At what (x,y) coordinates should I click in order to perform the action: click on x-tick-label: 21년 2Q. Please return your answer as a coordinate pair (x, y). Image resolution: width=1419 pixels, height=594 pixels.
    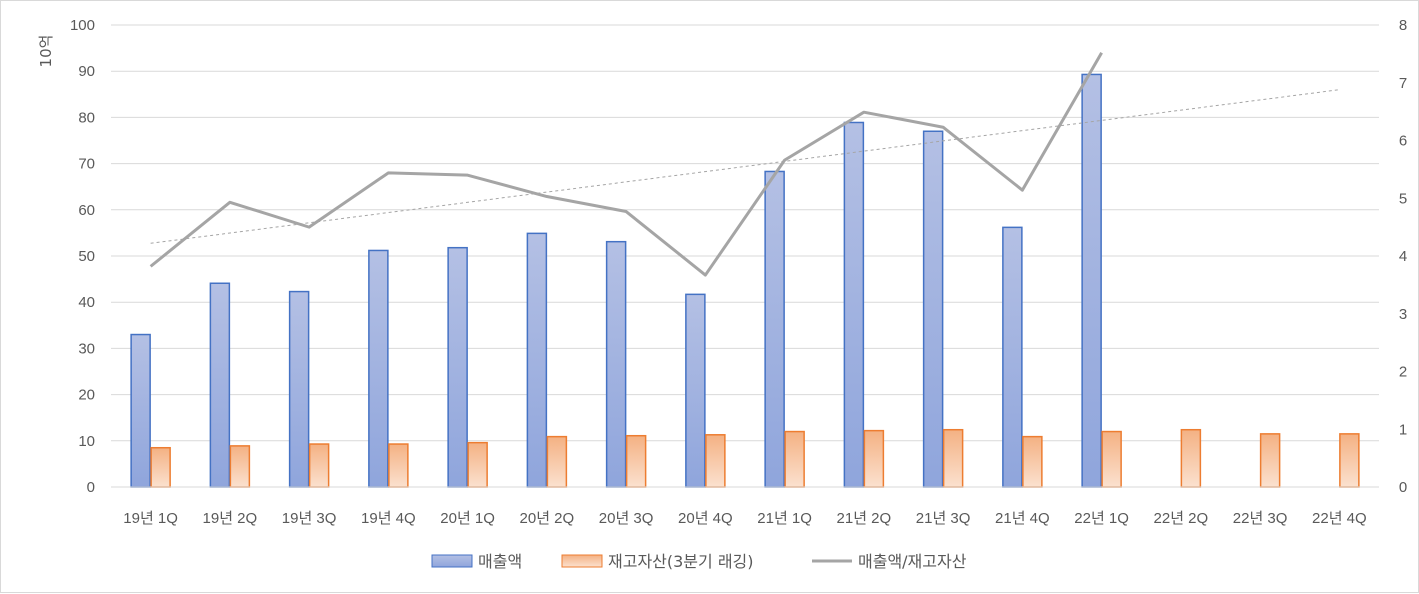
    Looking at the image, I should click on (864, 518).